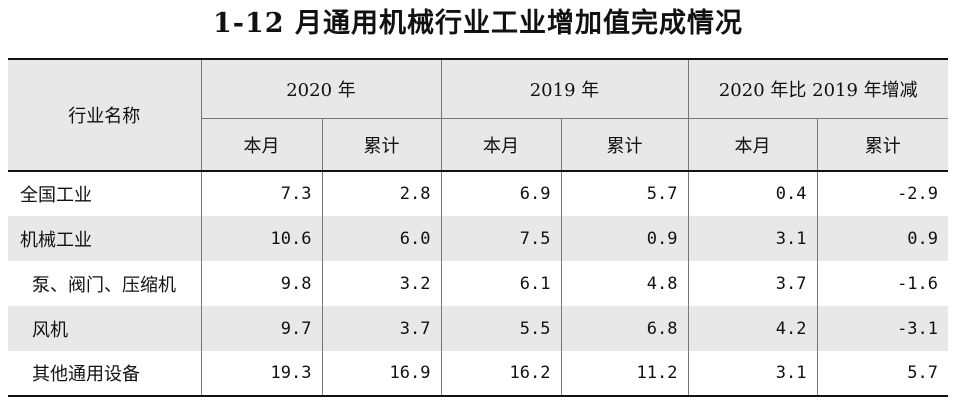 The image size is (956, 404). I want to click on table-row: 风机 9.7 3.7 5.5 6.8 4.2 -3.1, so click(478, 328).